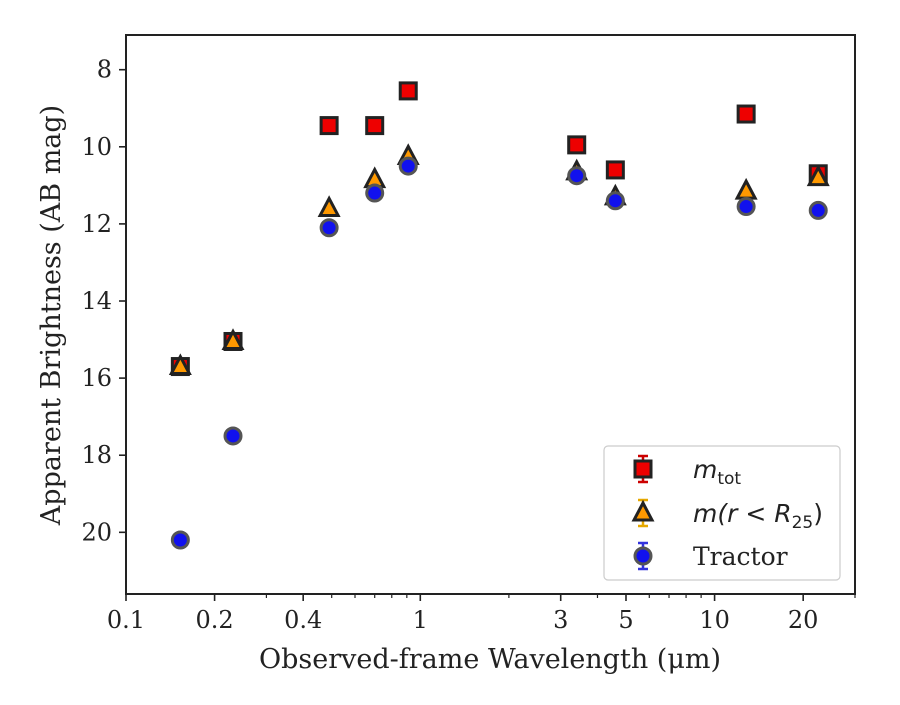  Describe the element at coordinates (643, 469) in the screenshot. I see `legend-marker-square` at that location.